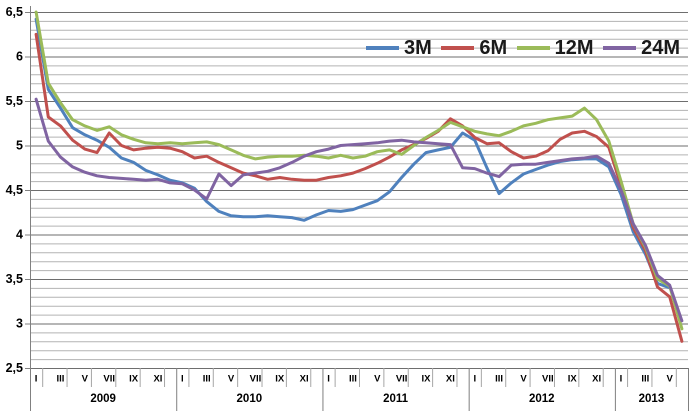  Describe the element at coordinates (382, 48) in the screenshot. I see `legend-line-swatch-3m` at that location.